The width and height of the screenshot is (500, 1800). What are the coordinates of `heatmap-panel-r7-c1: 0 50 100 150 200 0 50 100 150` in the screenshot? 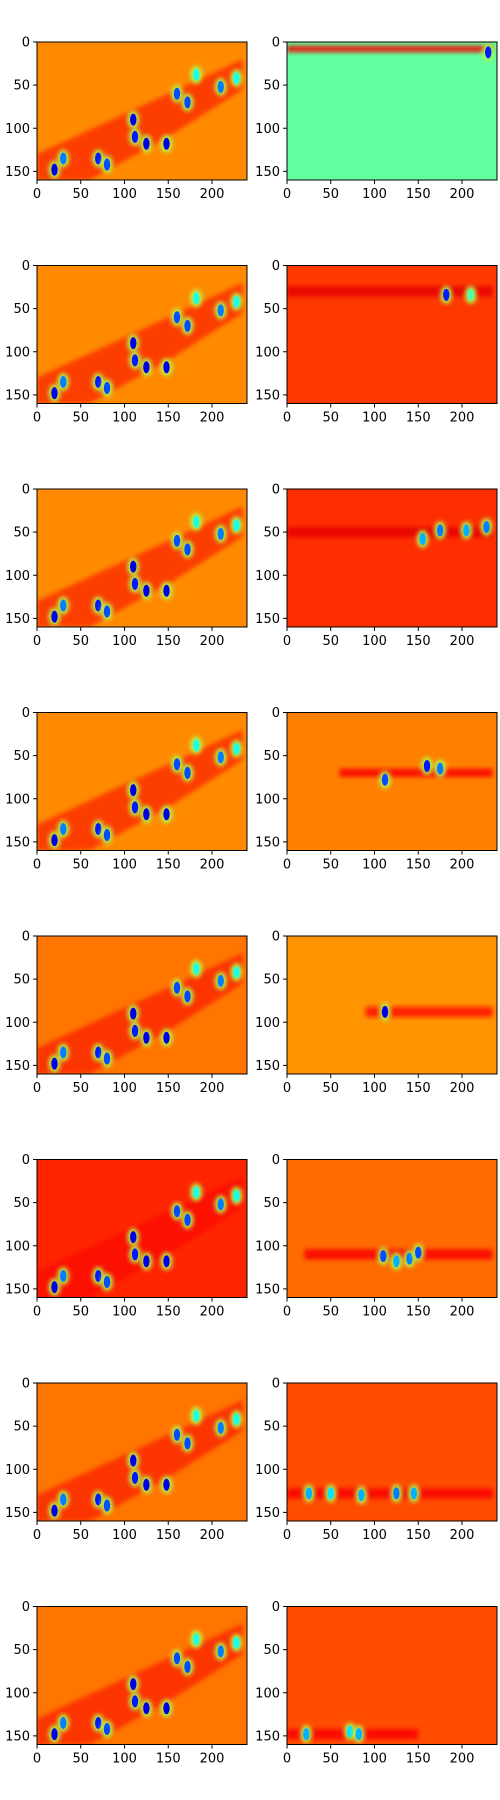 It's located at (376, 1683).